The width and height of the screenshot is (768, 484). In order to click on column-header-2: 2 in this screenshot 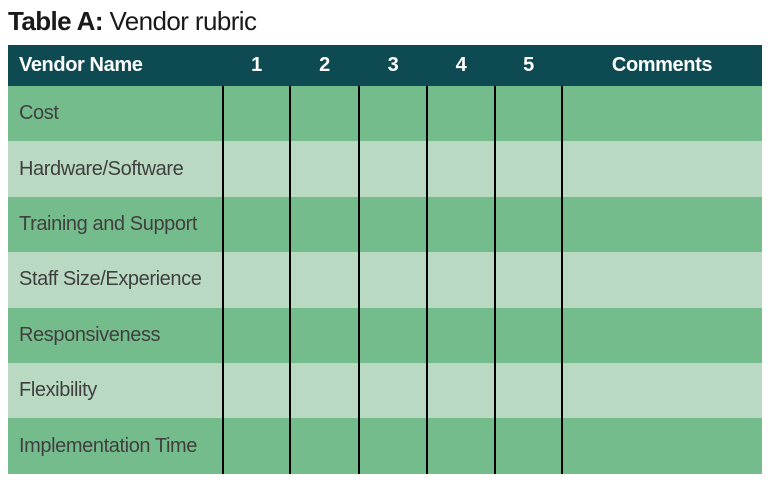, I will do `click(324, 65)`.